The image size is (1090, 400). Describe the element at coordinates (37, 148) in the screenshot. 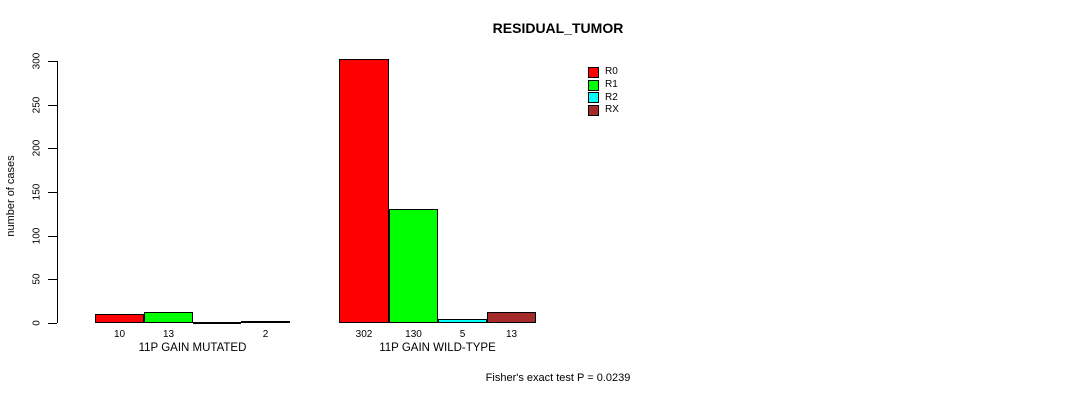

I see `y-axis-tick-label: 200` at that location.